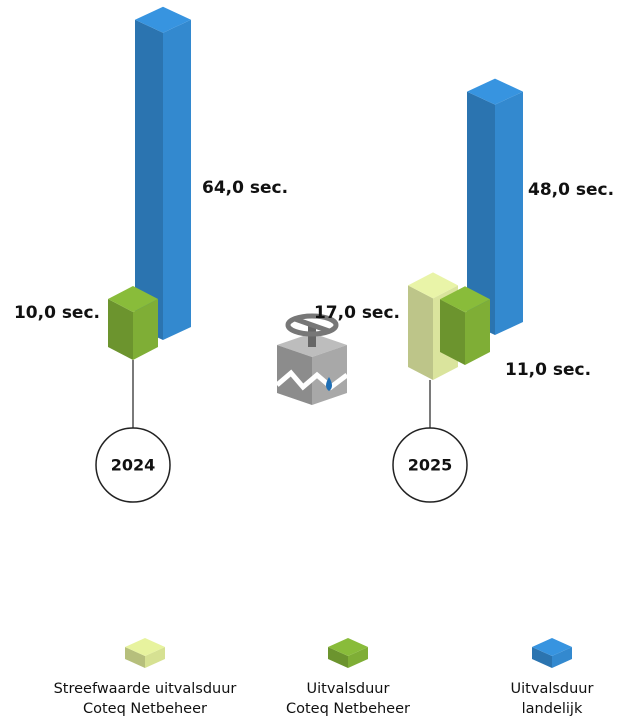 Image resolution: width=630 pixels, height=723 pixels. What do you see at coordinates (145, 699) in the screenshot?
I see `legend-label: Streefwaarde uitvalsduur Coteq Netbeheer` at bounding box center [145, 699].